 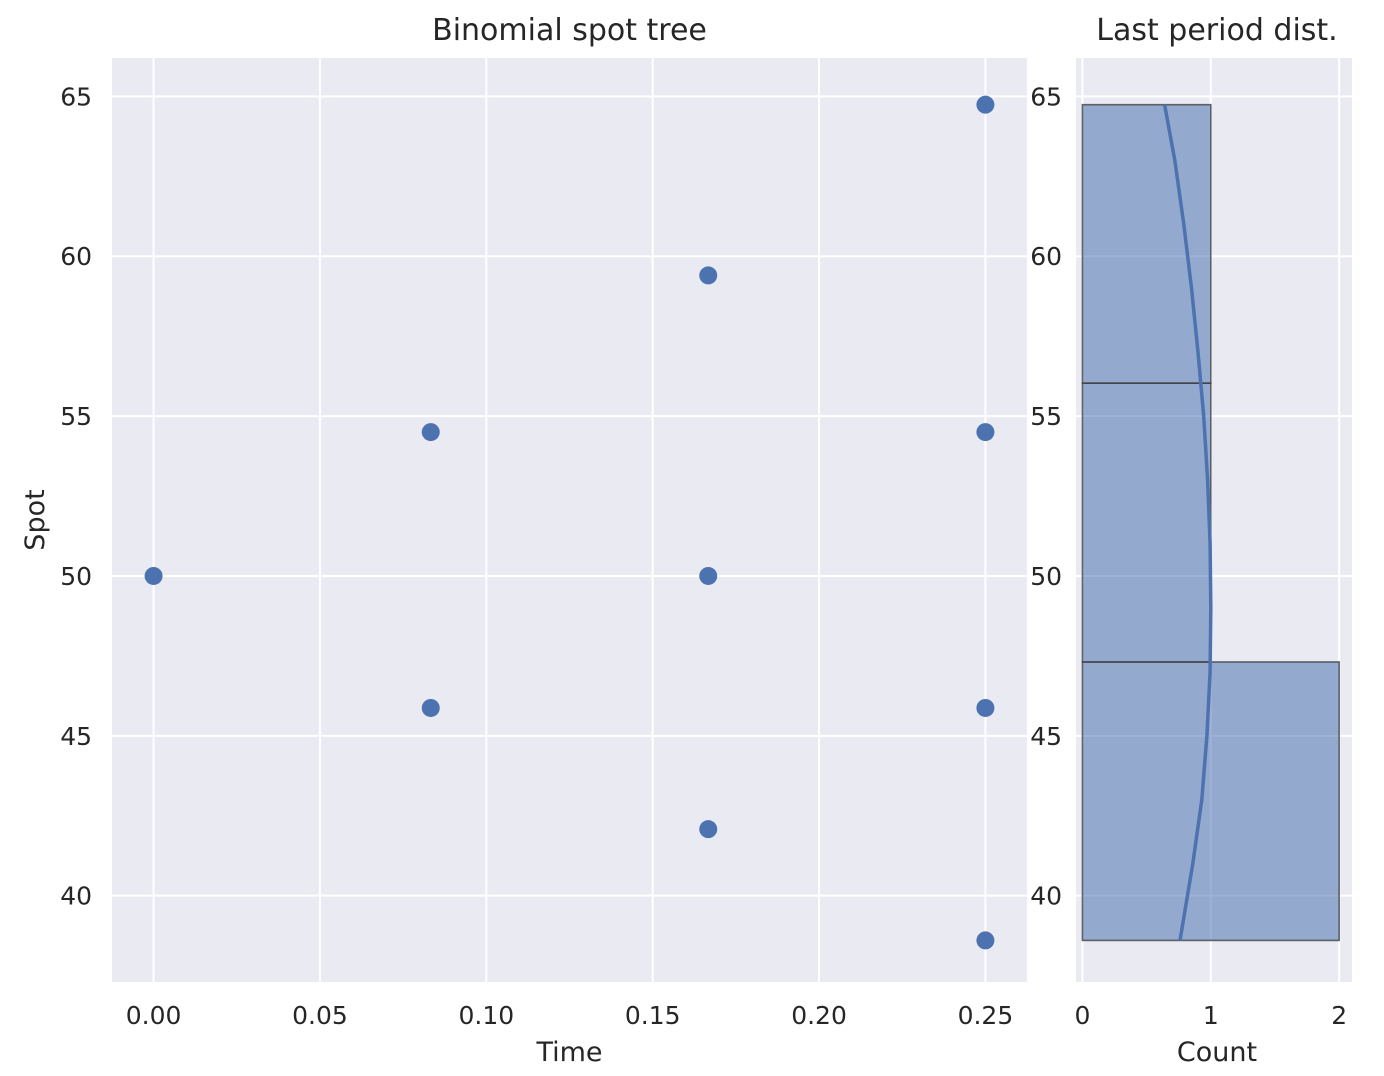 I want to click on y-axis-label: Spot, so click(x=35, y=519).